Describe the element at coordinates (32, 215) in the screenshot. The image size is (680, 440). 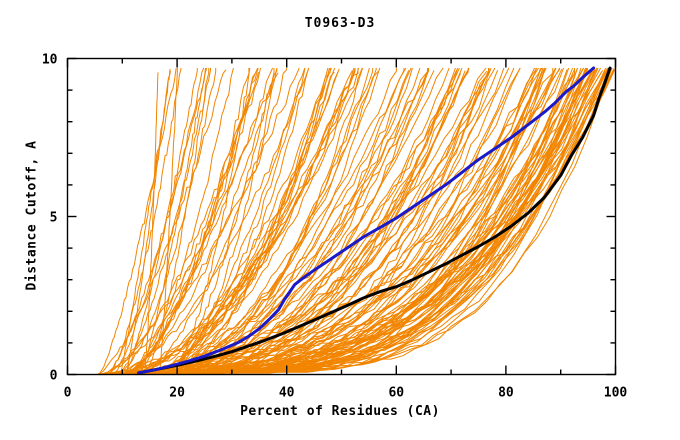
I see `y-axis-label: Distance Cutoff, A` at that location.